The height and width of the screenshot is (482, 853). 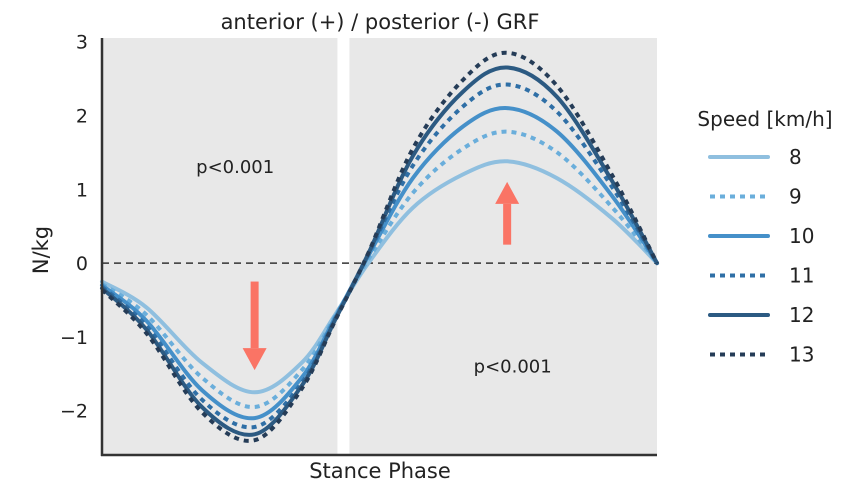 I want to click on y-tick-labels: 3 2 1 0 −1 −2, so click(x=74, y=227).